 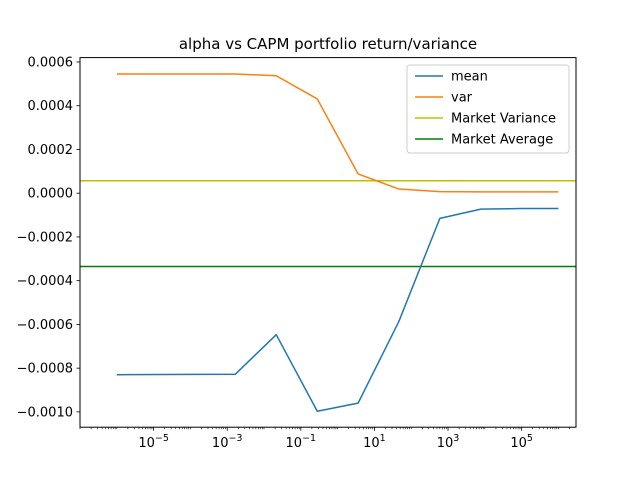 I want to click on y-tick-label: −0.0008, so click(x=45, y=369).